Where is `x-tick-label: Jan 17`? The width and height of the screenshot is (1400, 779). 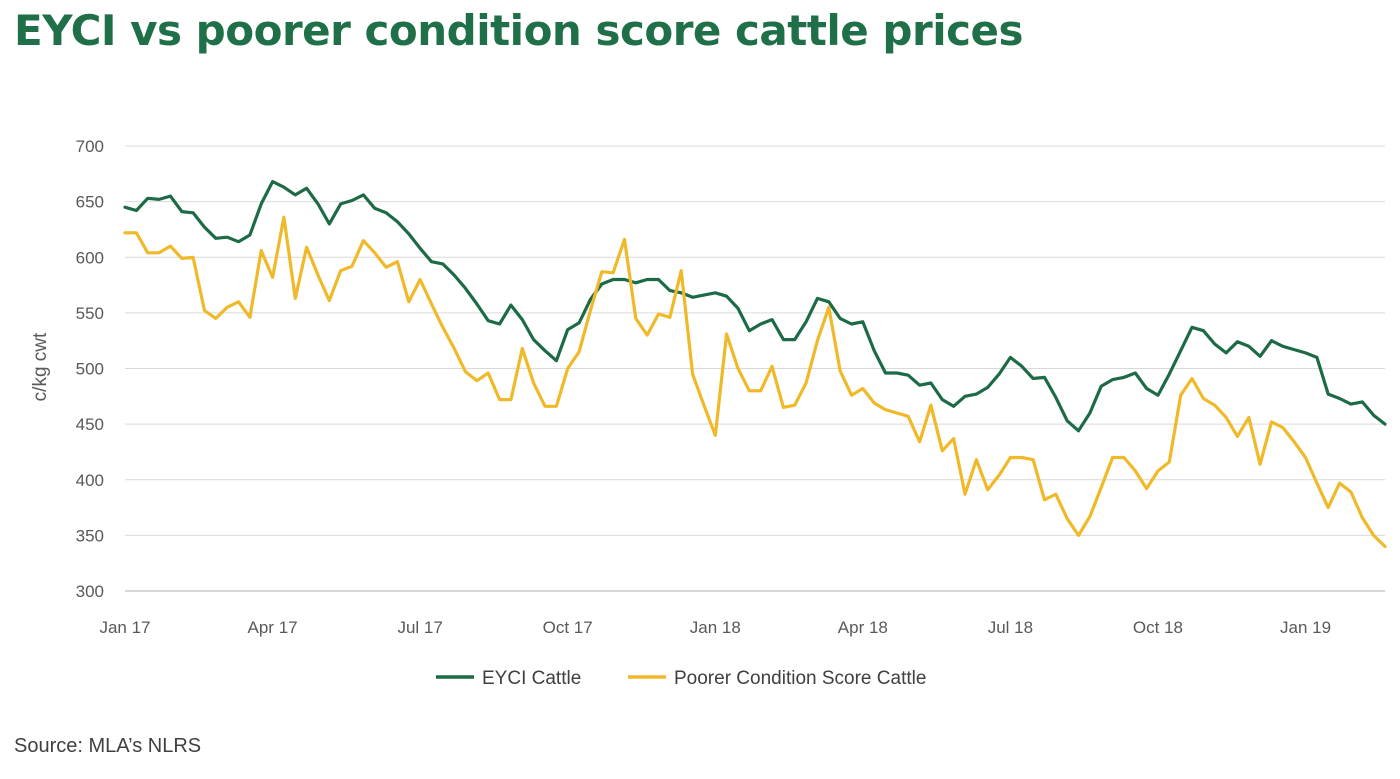
x-tick-label: Jan 17 is located at coordinates (124, 627).